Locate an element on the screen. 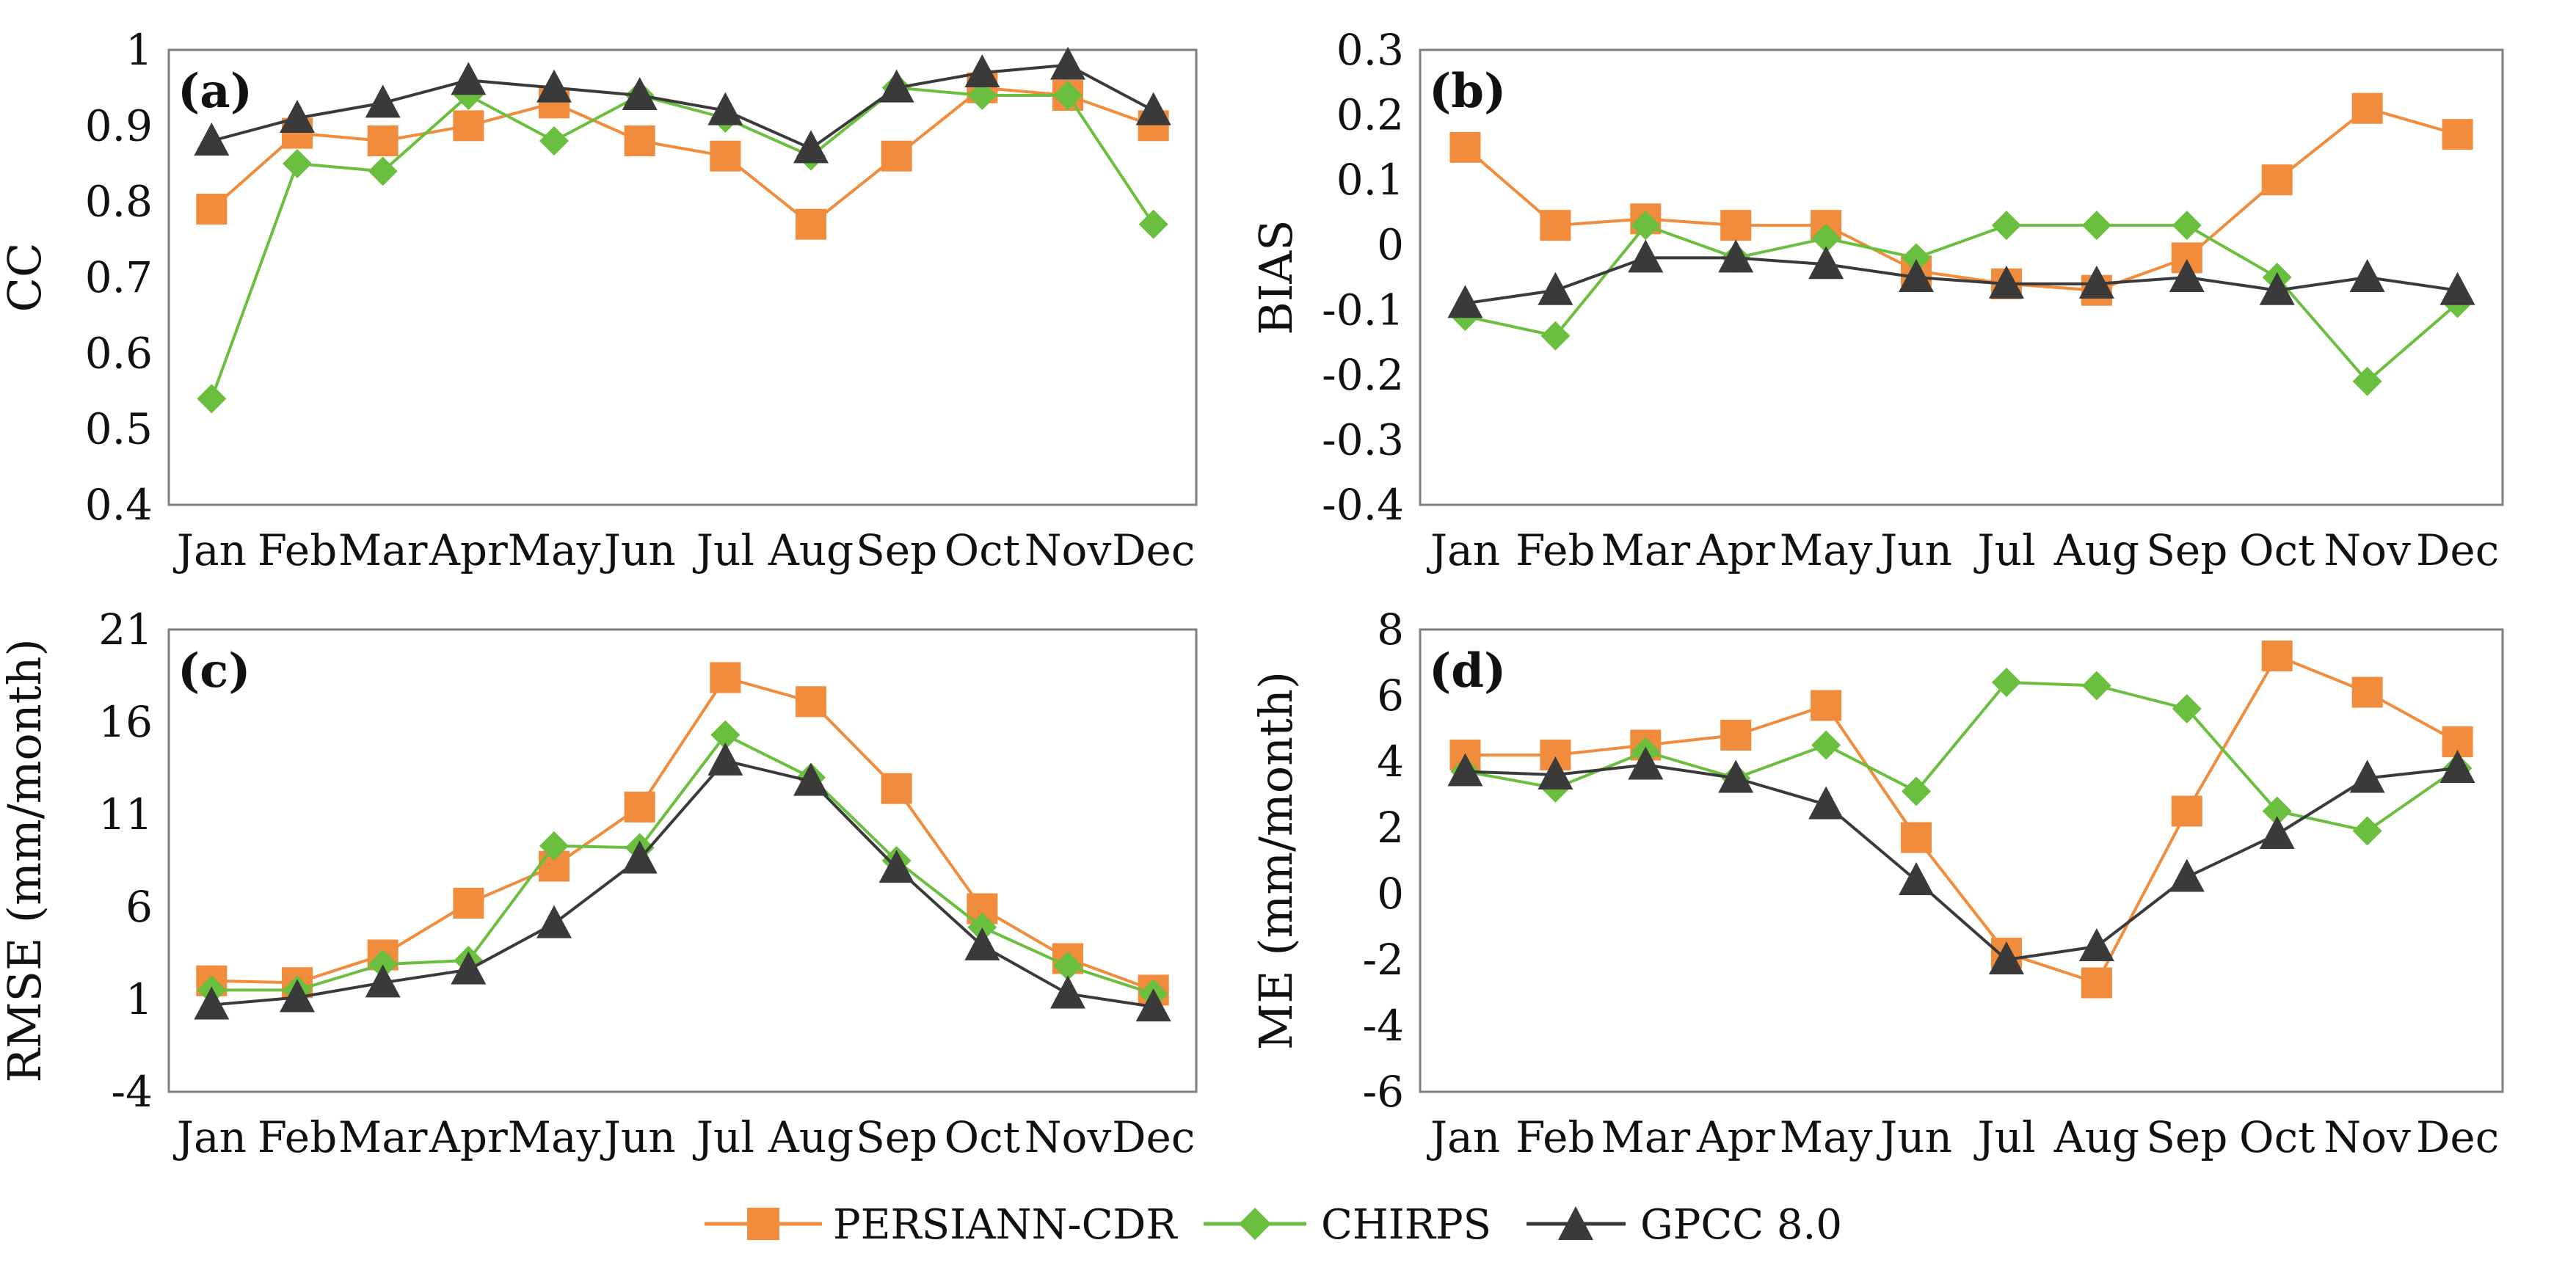  x-tick-label: Sep is located at coordinates (896, 550).